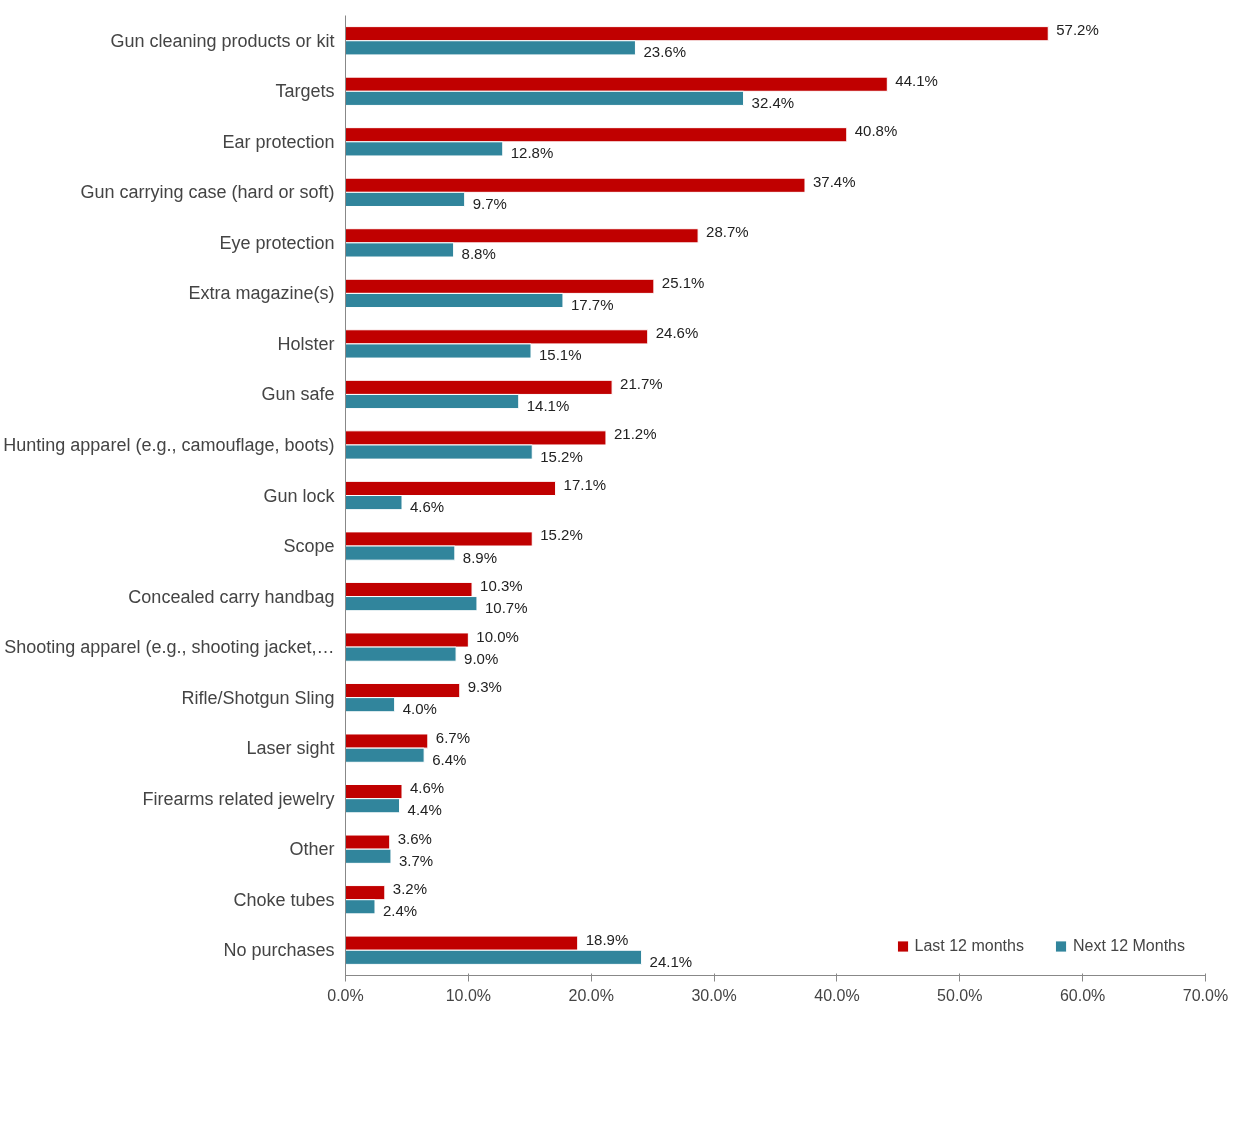 The width and height of the screenshot is (1254, 1133). I want to click on data-label: 28.7%, so click(727, 232).